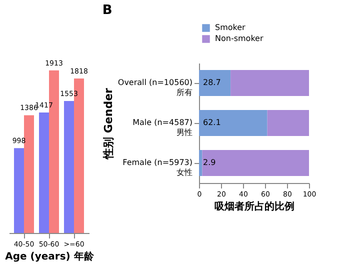 The height and width of the screenshot is (270, 360). What do you see at coordinates (239, 38) in the screenshot?
I see `legend-label: Non-smoker` at bounding box center [239, 38].